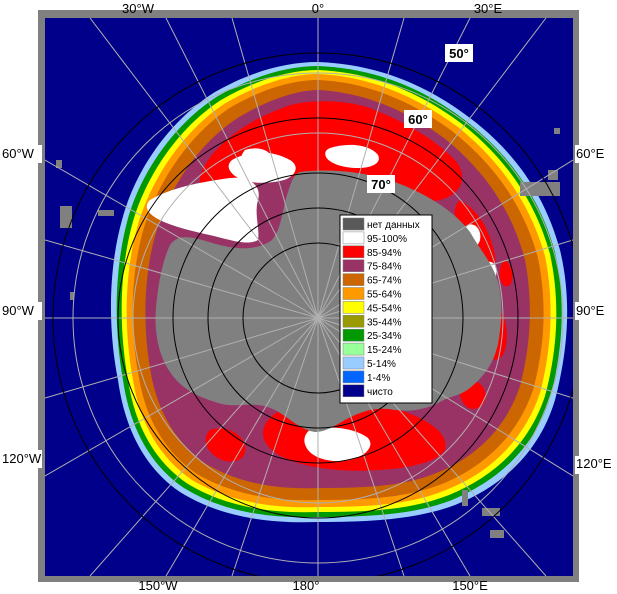 The height and width of the screenshot is (594, 617). Describe the element at coordinates (381, 364) in the screenshot. I see `legend-label: 5-14%` at that location.